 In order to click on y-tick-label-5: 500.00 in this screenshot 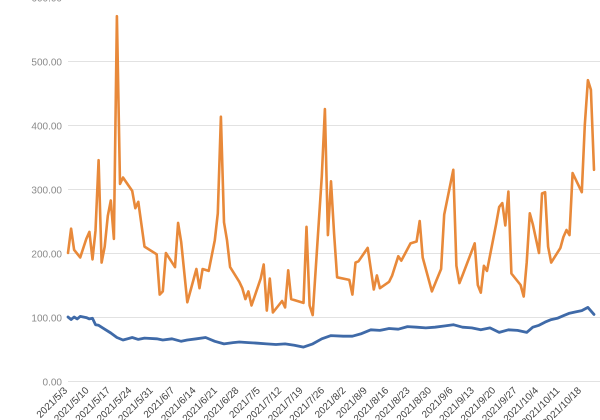, I will do `click(46, 63)`.